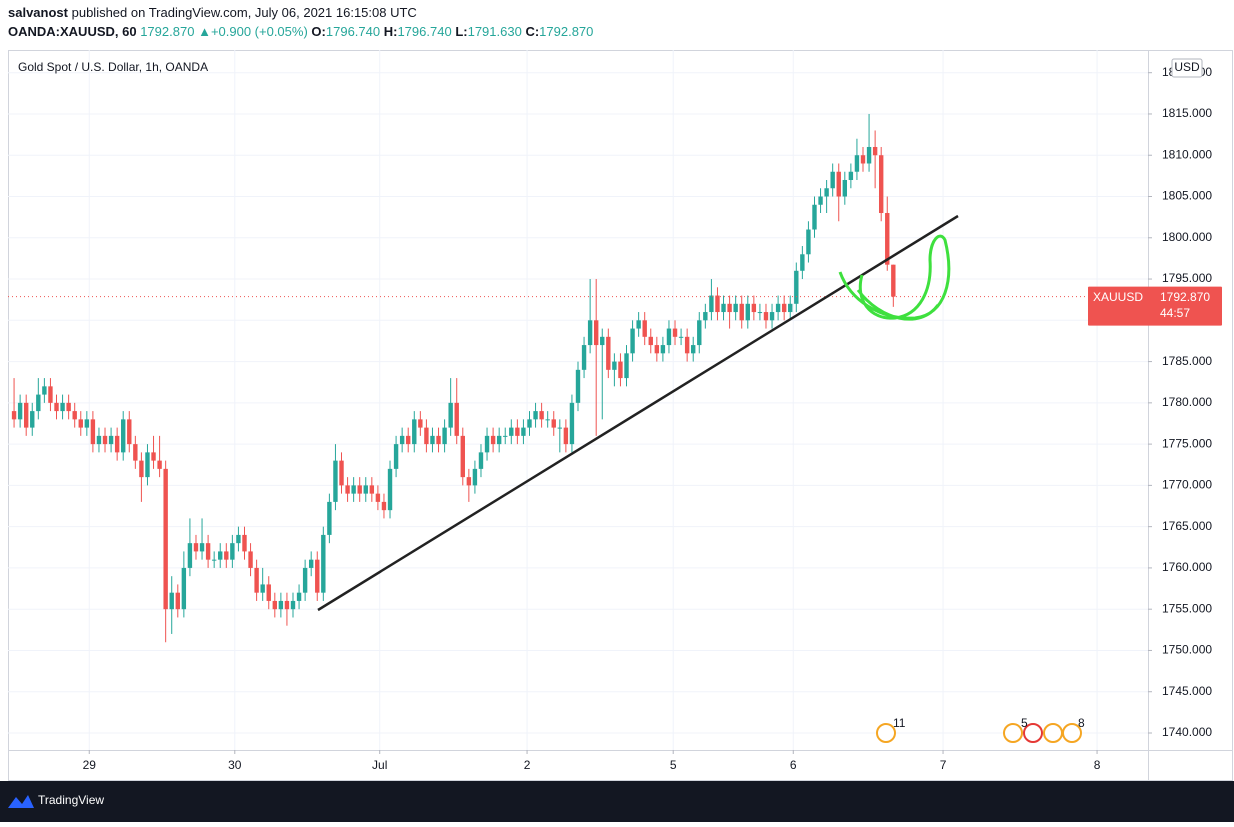 This screenshot has width=1234, height=827. Describe the element at coordinates (71, 800) in the screenshot. I see `brand: TradingView` at that location.